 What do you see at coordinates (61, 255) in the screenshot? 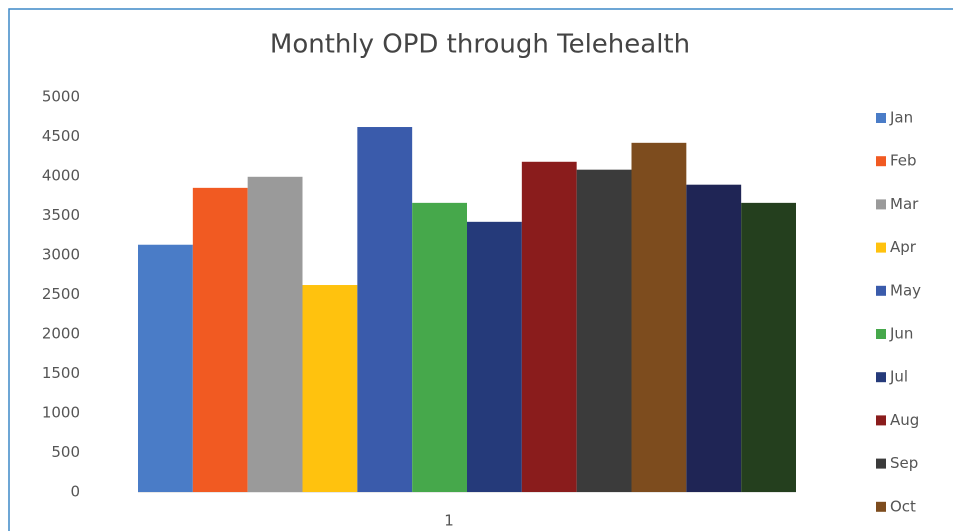
I see `y-tick-label: 3000` at bounding box center [61, 255].